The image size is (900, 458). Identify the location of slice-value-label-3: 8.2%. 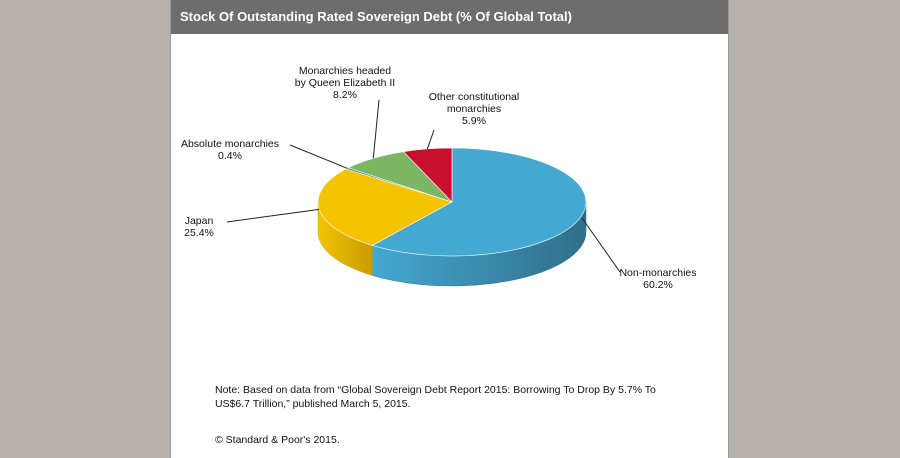
(345, 95).